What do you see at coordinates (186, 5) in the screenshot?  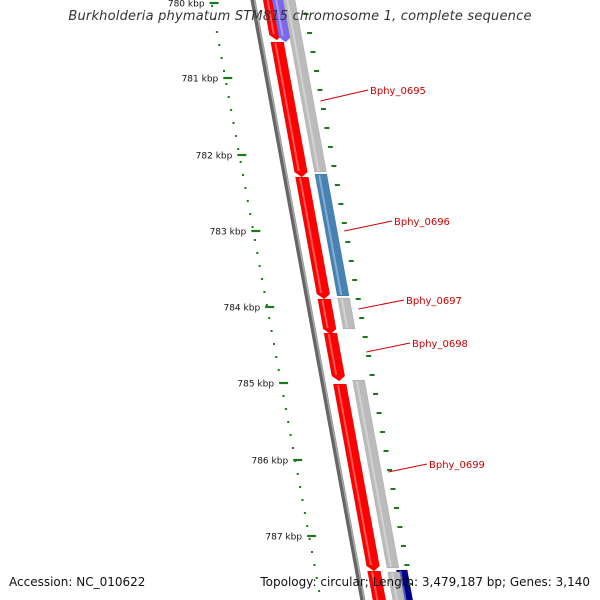 I see `ruler-tick-label: 780 kbp` at bounding box center [186, 5].